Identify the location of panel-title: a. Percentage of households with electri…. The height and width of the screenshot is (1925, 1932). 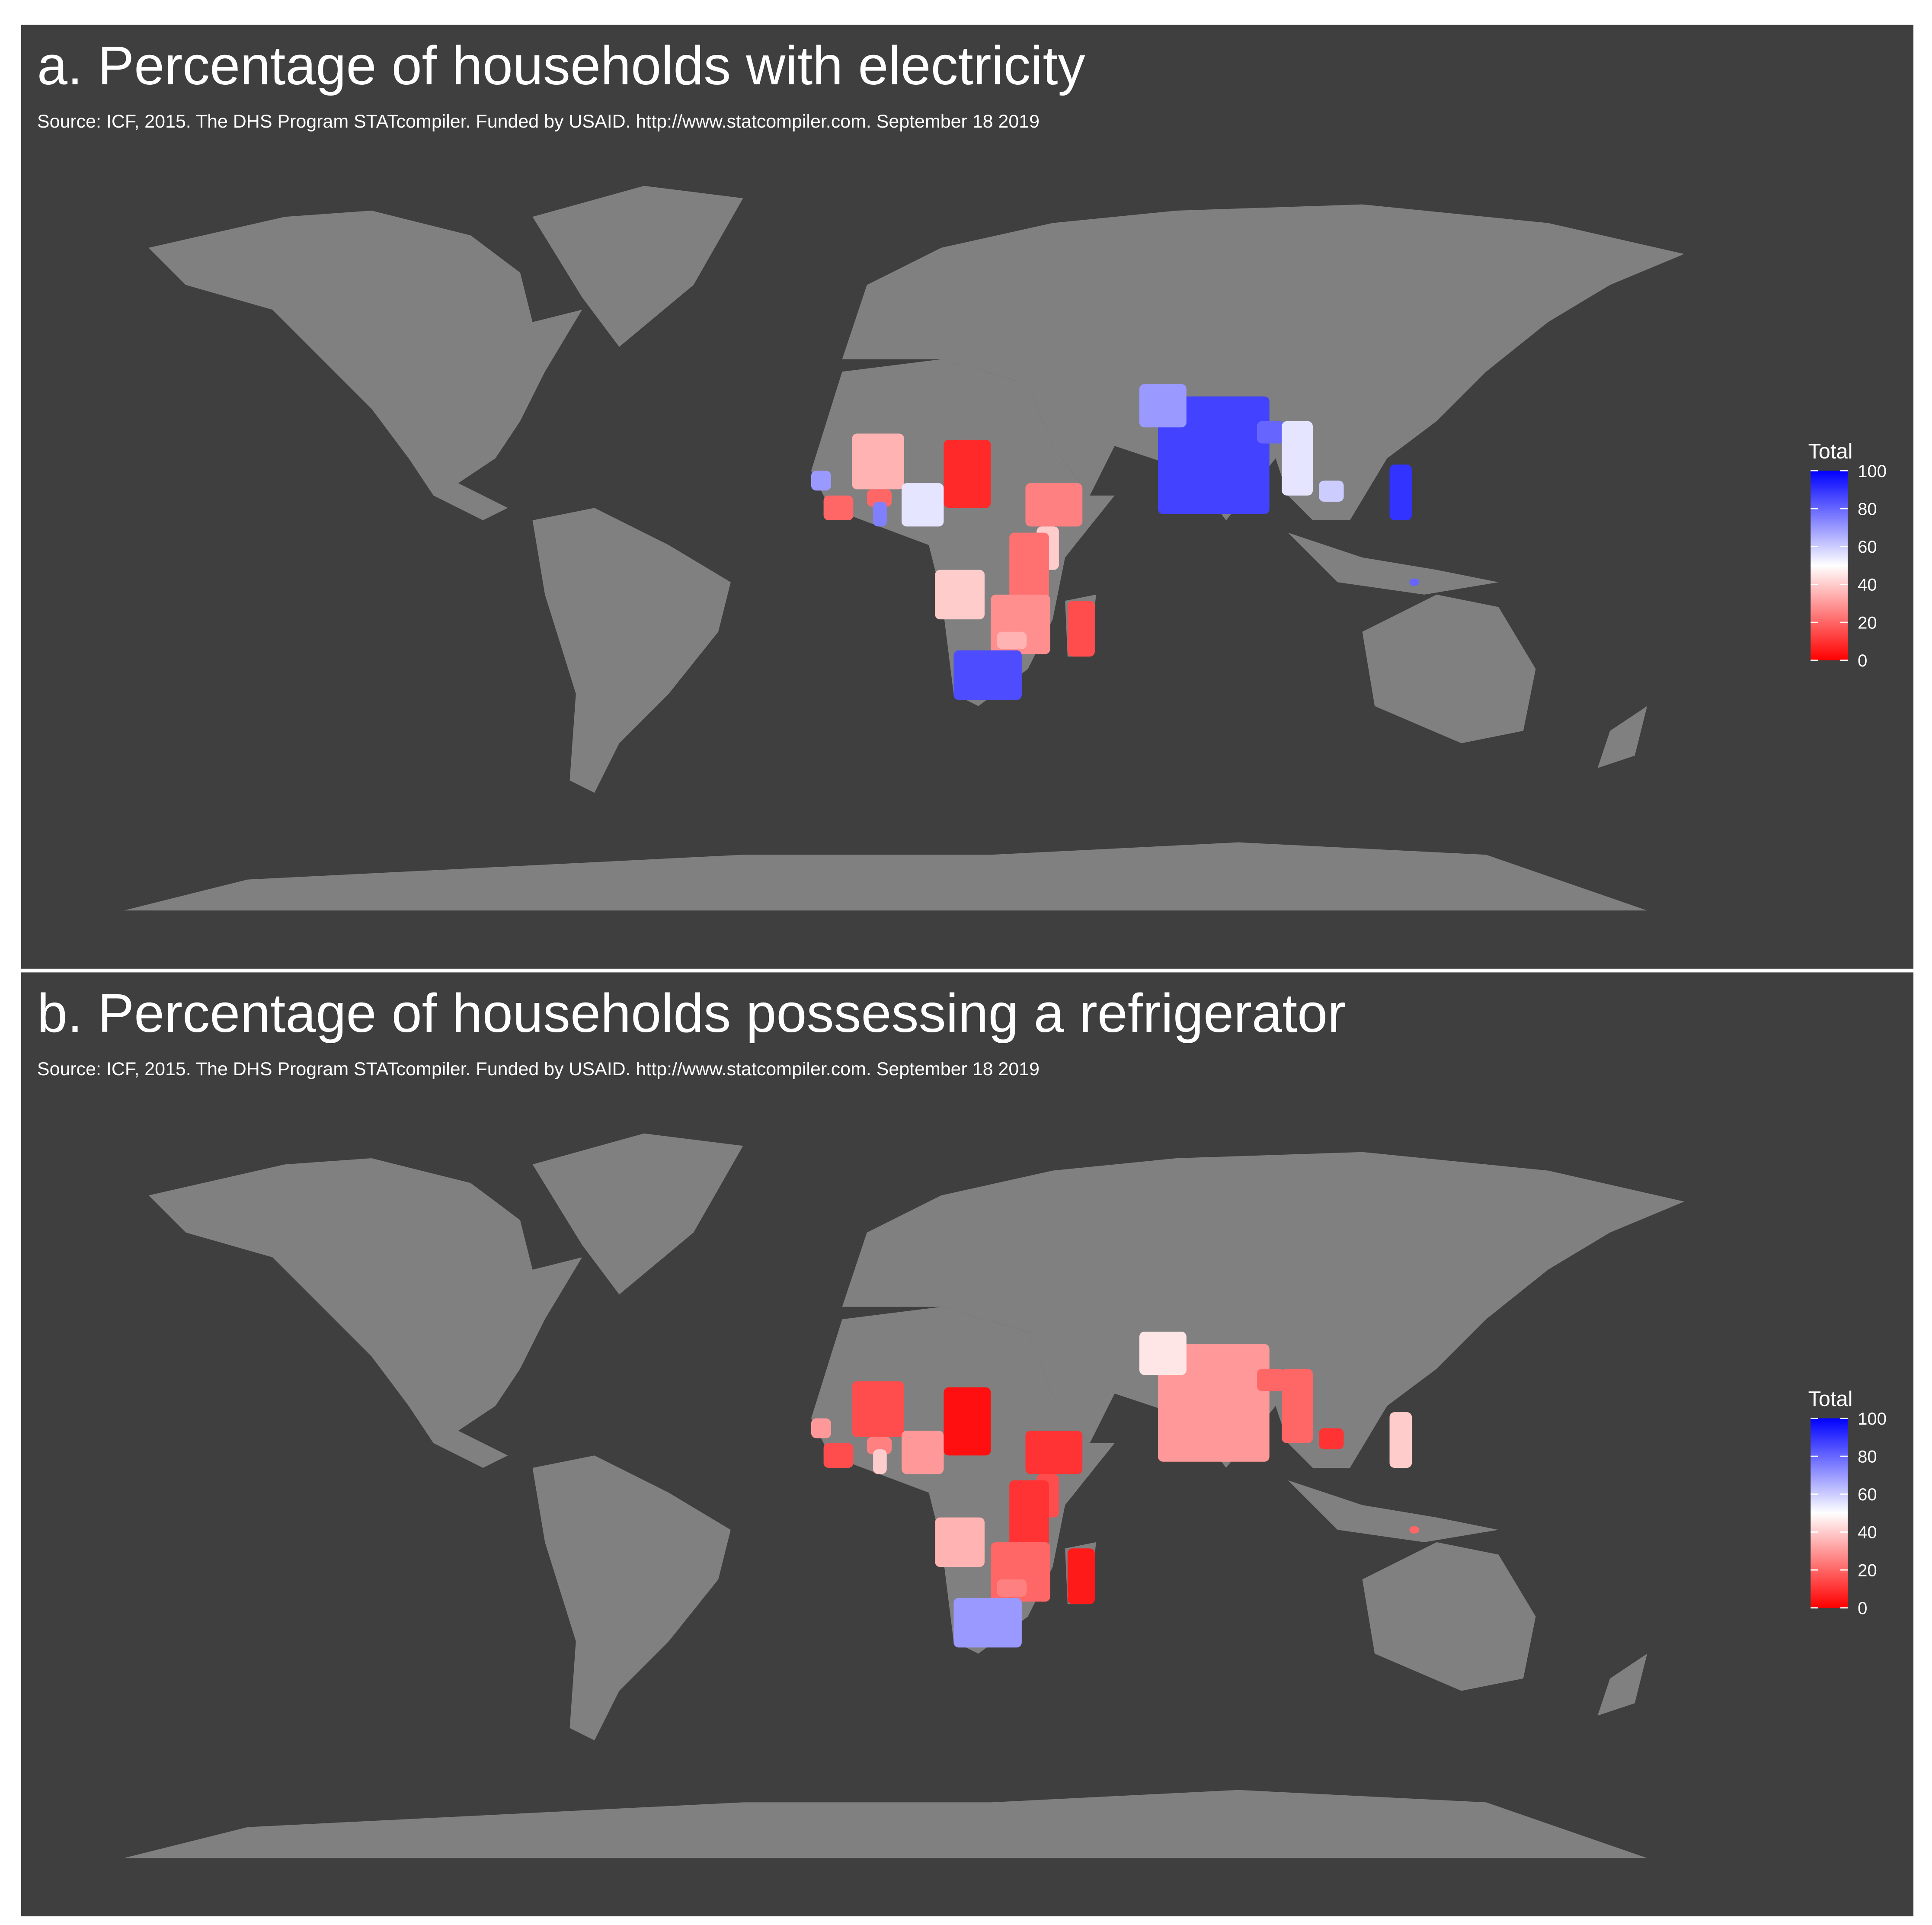
(561, 66).